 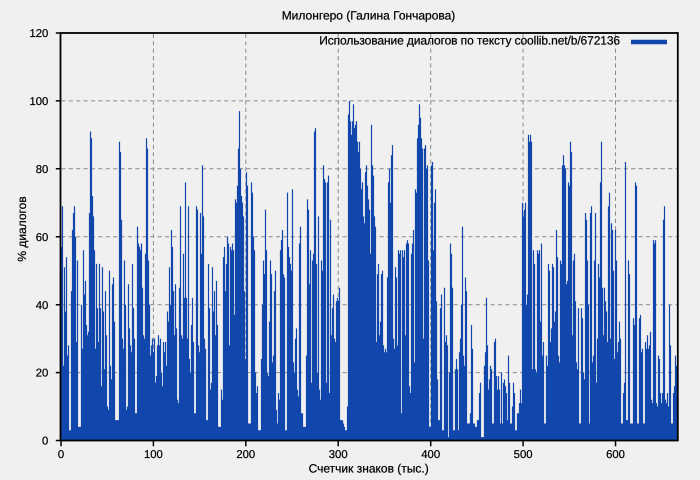 I want to click on svg-text: 400, so click(x=430, y=455).